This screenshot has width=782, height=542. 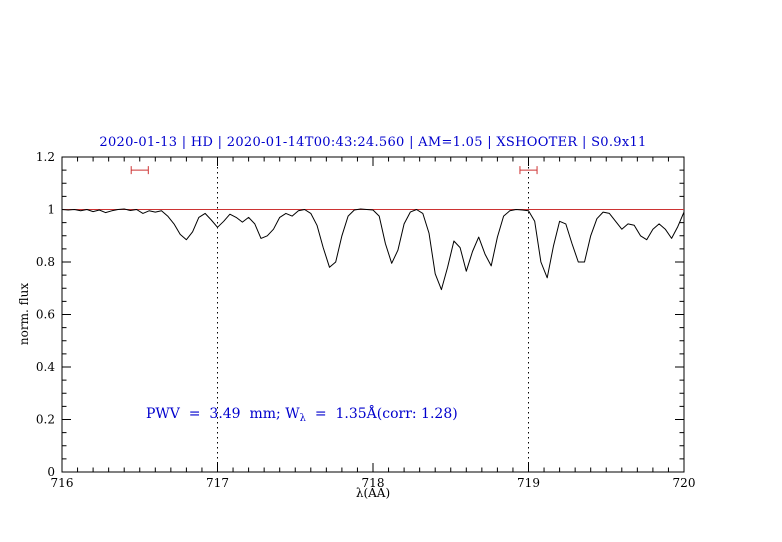 I want to click on y-axis-label: norm. flux, so click(x=24, y=314).